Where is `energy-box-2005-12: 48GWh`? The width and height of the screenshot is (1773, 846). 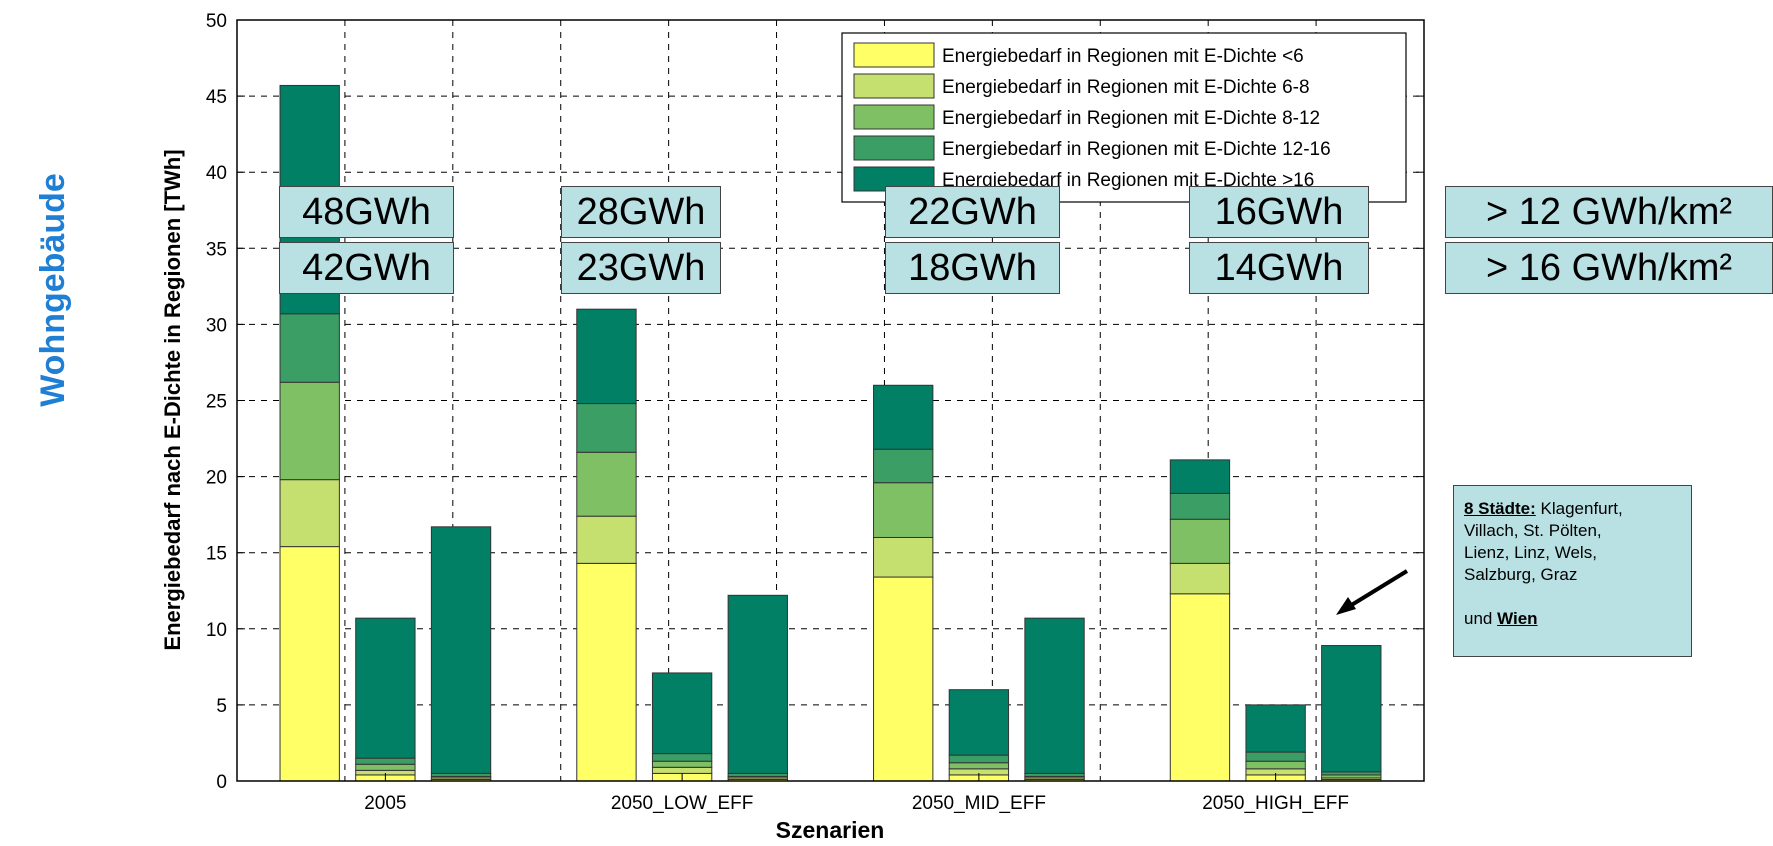 energy-box-2005-12: 48GWh is located at coordinates (366, 212).